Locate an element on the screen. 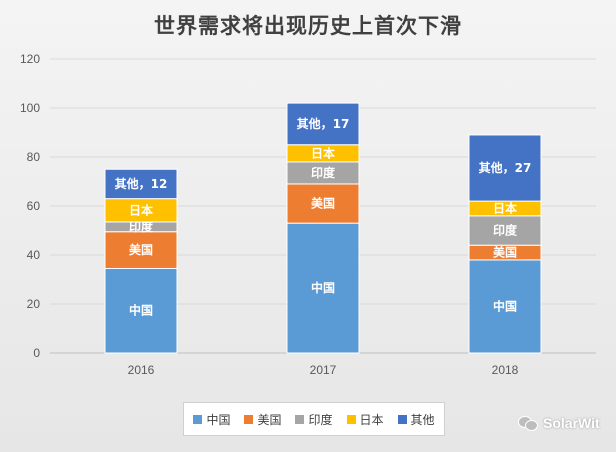 Image resolution: width=616 pixels, height=452 pixels. watermark: SolarWit is located at coordinates (559, 423).